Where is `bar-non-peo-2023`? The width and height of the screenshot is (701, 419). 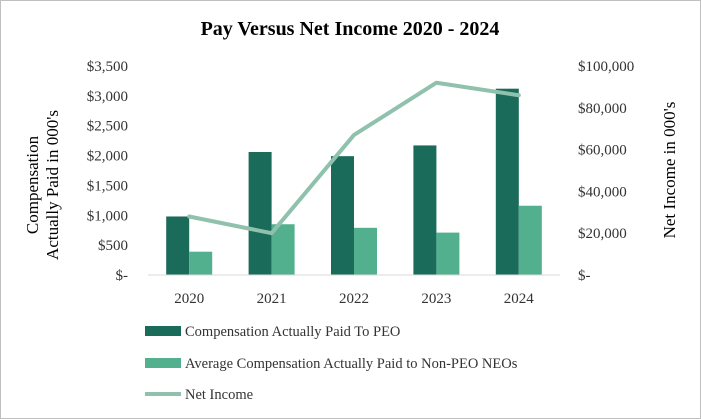
bar-non-peo-2023 is located at coordinates (448, 253).